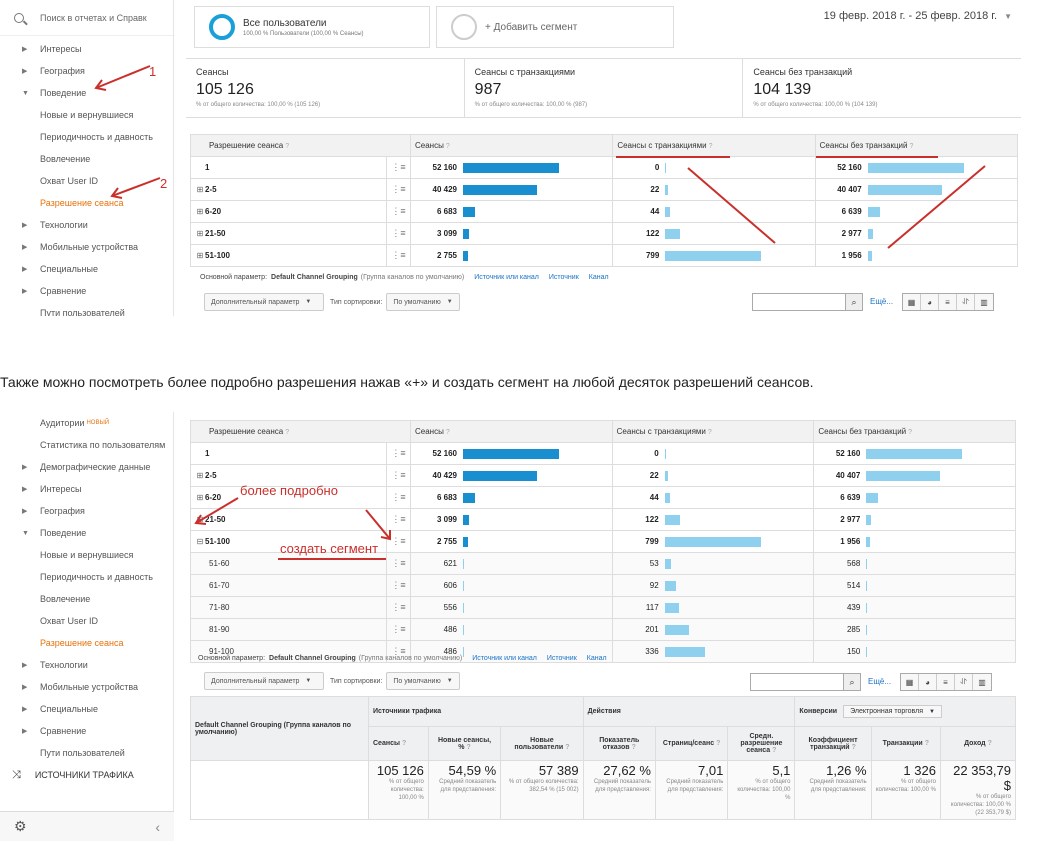  Describe the element at coordinates (833, 743) in the screenshot. I see `summary-column-header: Коэффициент транзакций?` at that location.